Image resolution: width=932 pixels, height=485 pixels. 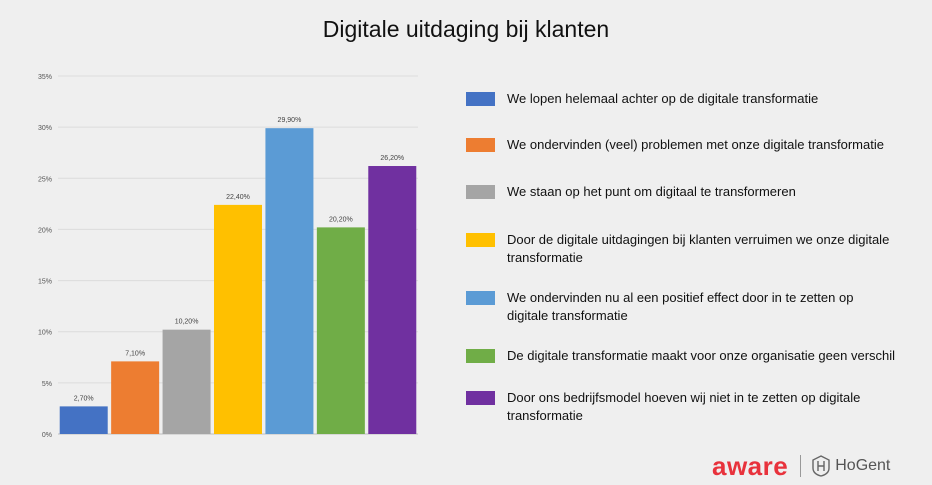 What do you see at coordinates (341, 219) in the screenshot?
I see `data-label: 20,20%` at bounding box center [341, 219].